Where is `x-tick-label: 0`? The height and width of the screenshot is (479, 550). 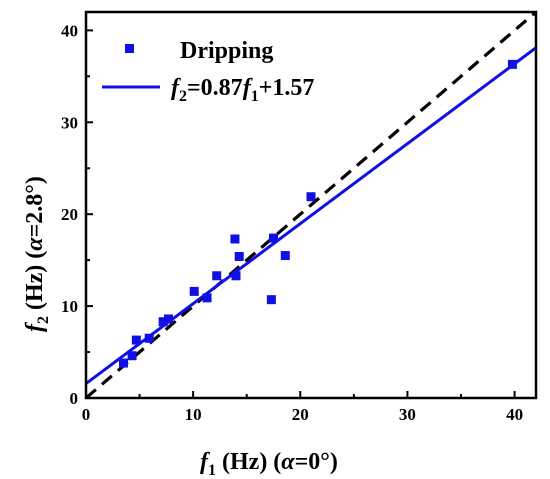 x-tick-label: 0 is located at coordinates (86, 414).